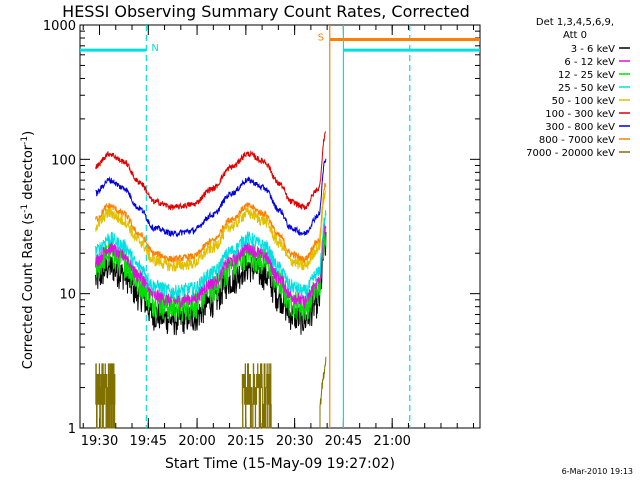  I want to click on legend-label: 6 - 12 keV, so click(589, 62).